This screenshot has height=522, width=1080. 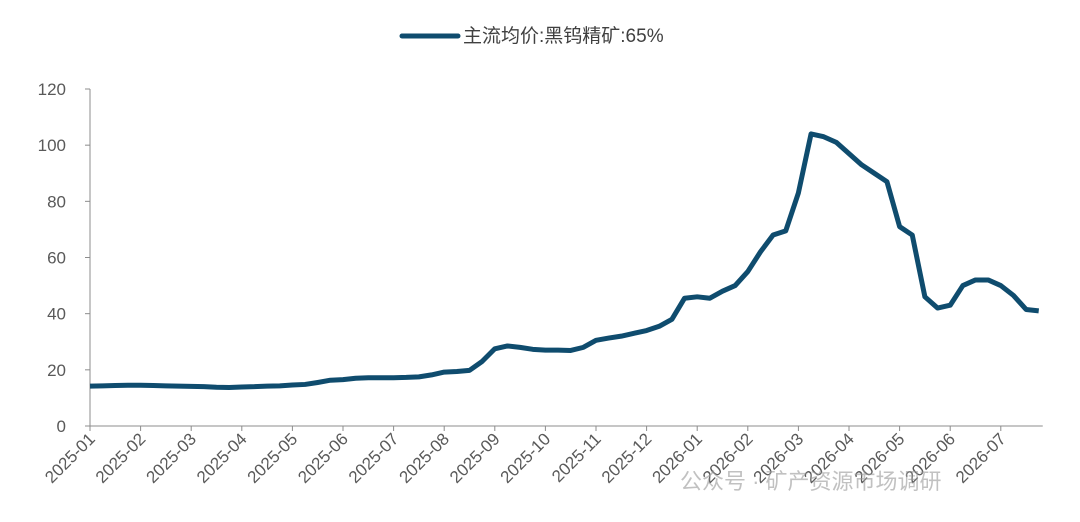 What do you see at coordinates (811, 481) in the screenshot?
I see `watermark: 公众号 · 矿产资源市场调研` at bounding box center [811, 481].